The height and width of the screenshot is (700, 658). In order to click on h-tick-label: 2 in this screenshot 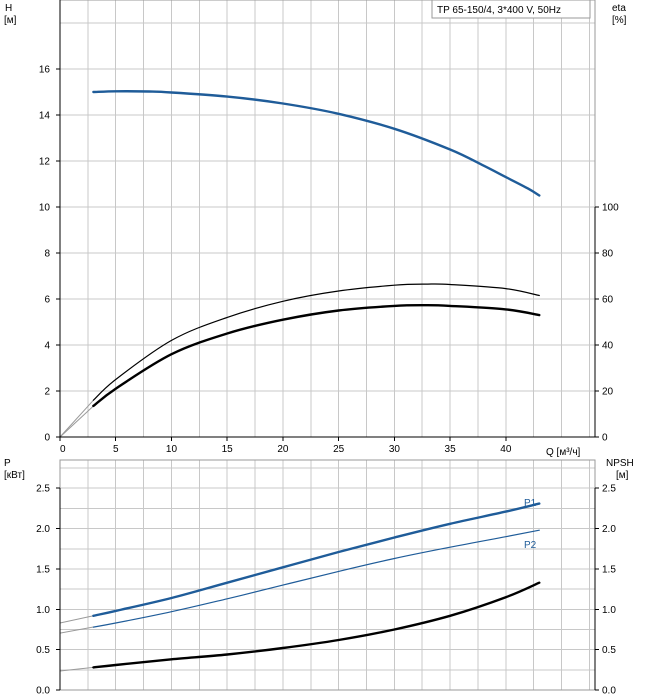, I will do `click(47, 392)`.